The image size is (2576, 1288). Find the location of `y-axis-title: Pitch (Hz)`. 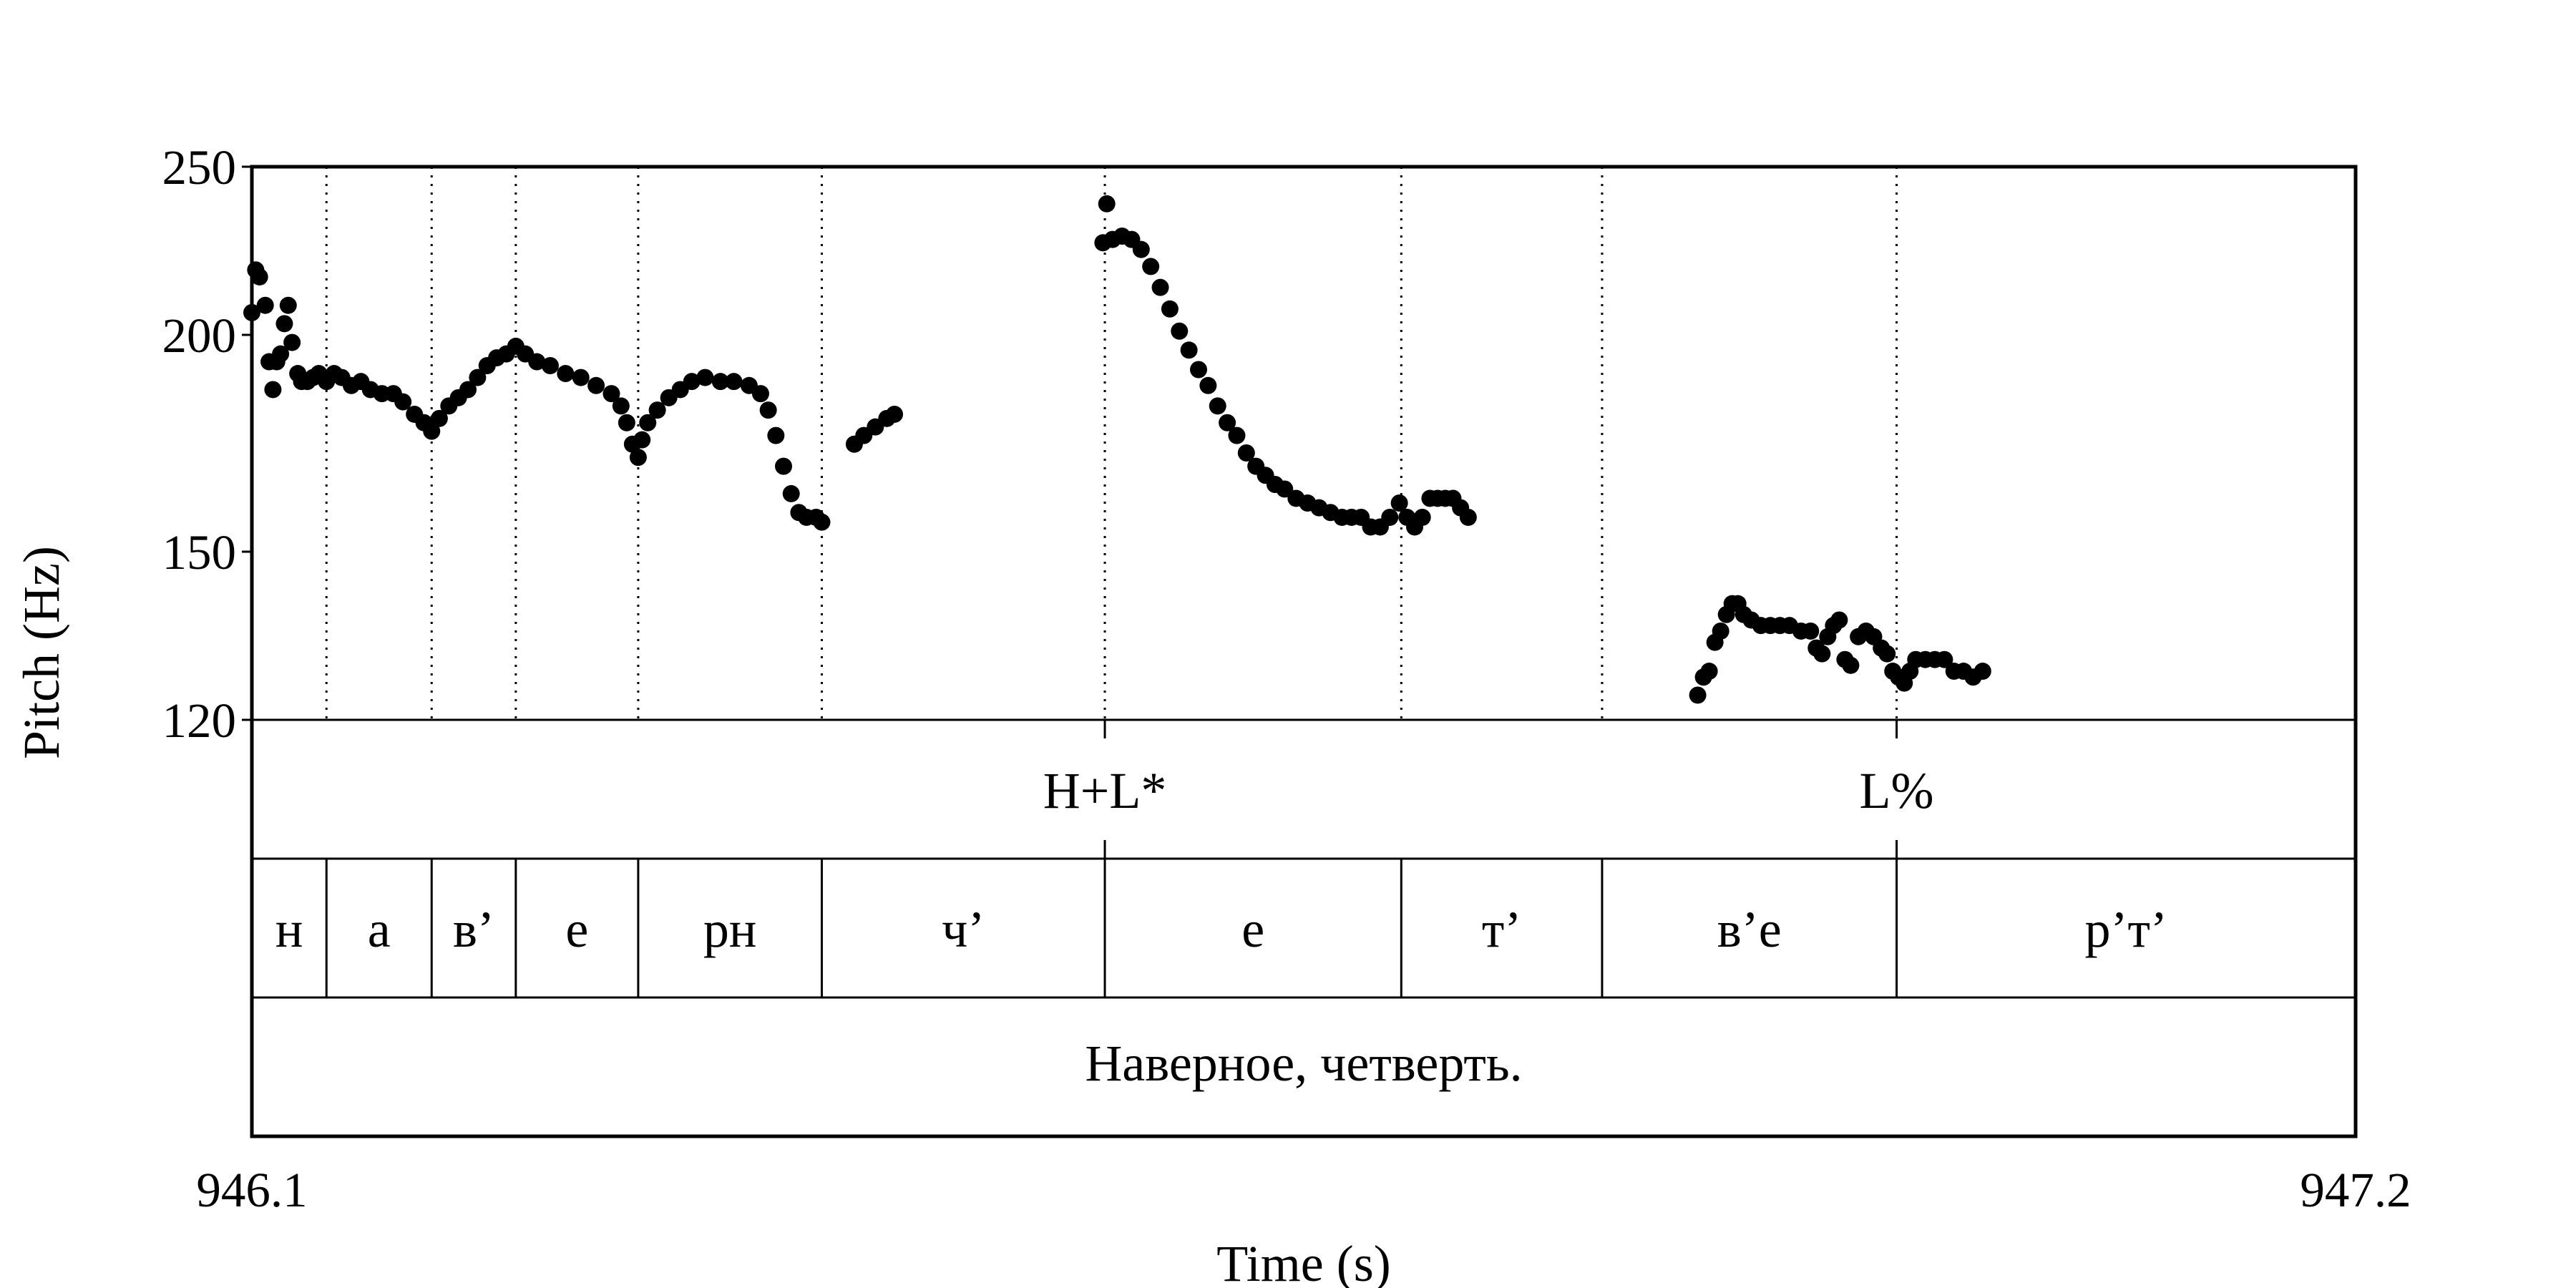

y-axis-title: Pitch (Hz) is located at coordinates (41, 652).